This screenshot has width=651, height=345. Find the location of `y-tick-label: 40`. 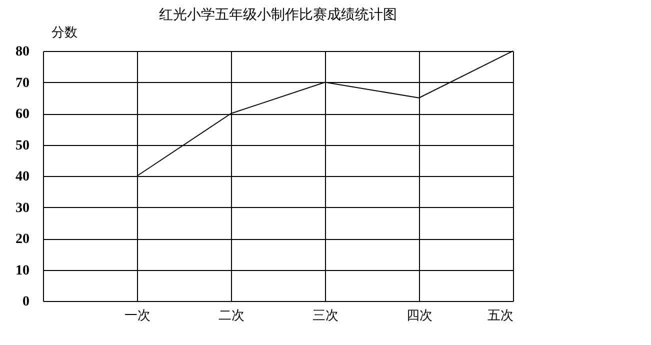

y-tick-label: 40 is located at coordinates (23, 177).